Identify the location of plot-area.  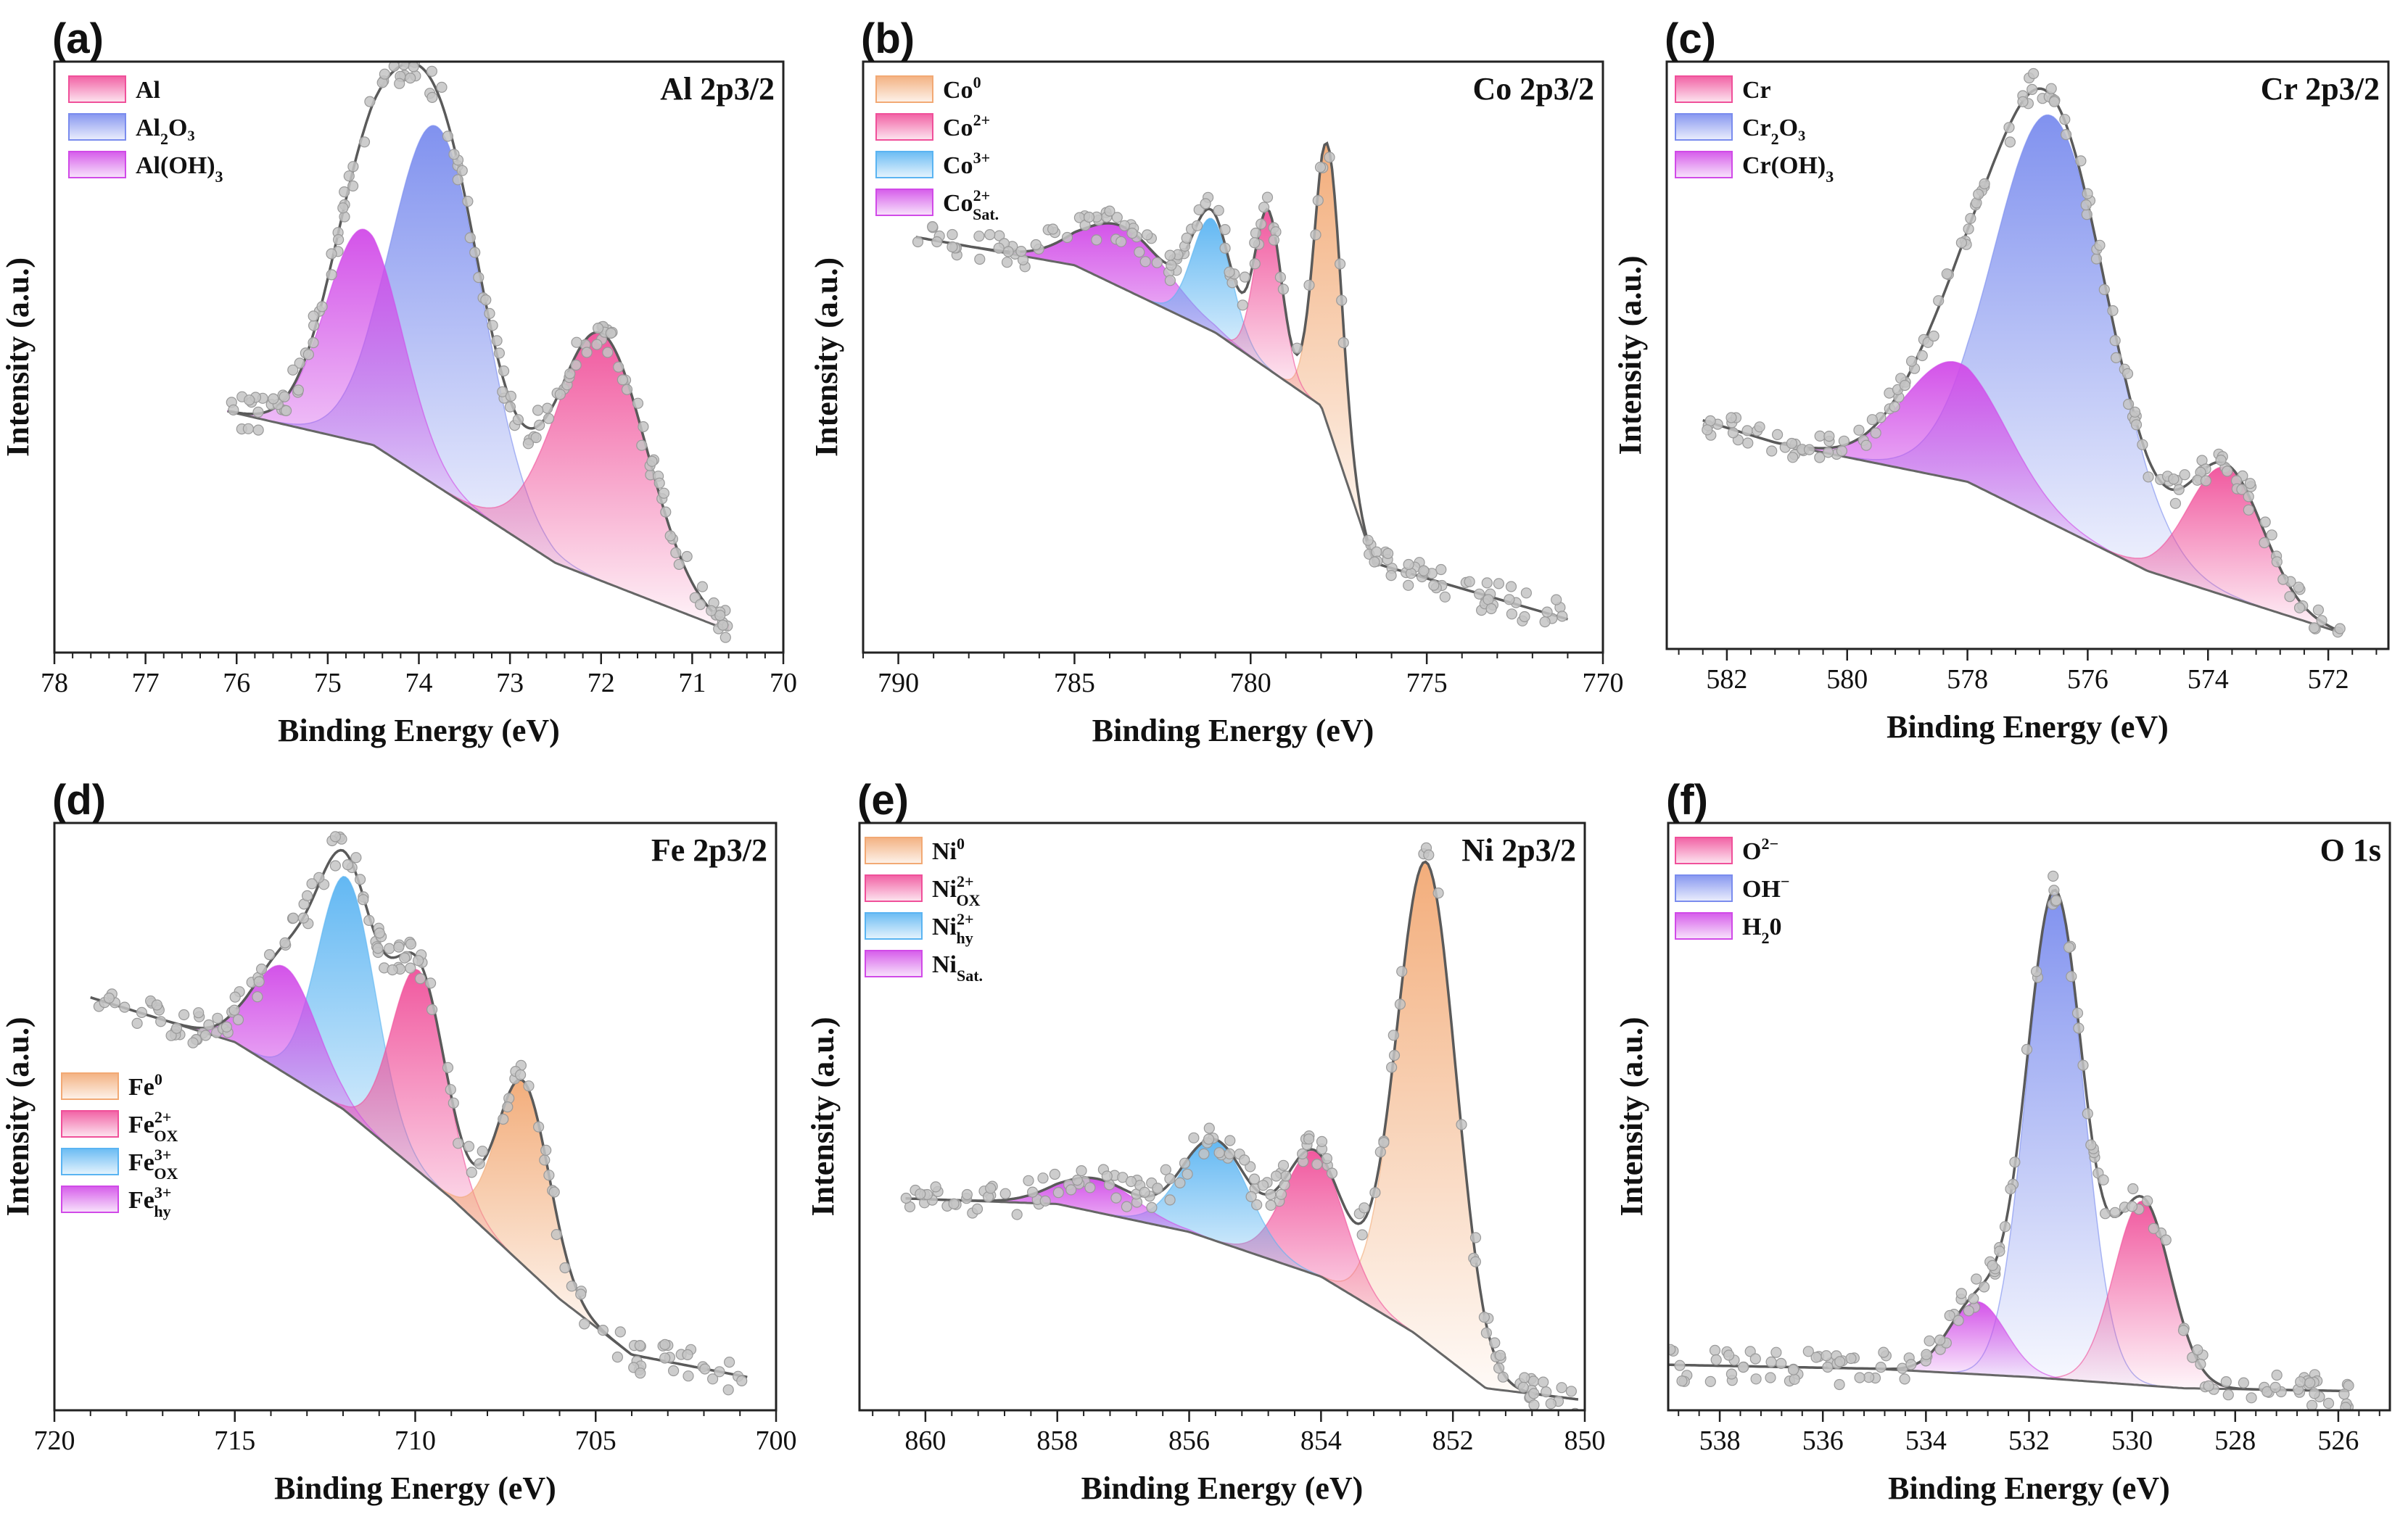
(2024, 352).